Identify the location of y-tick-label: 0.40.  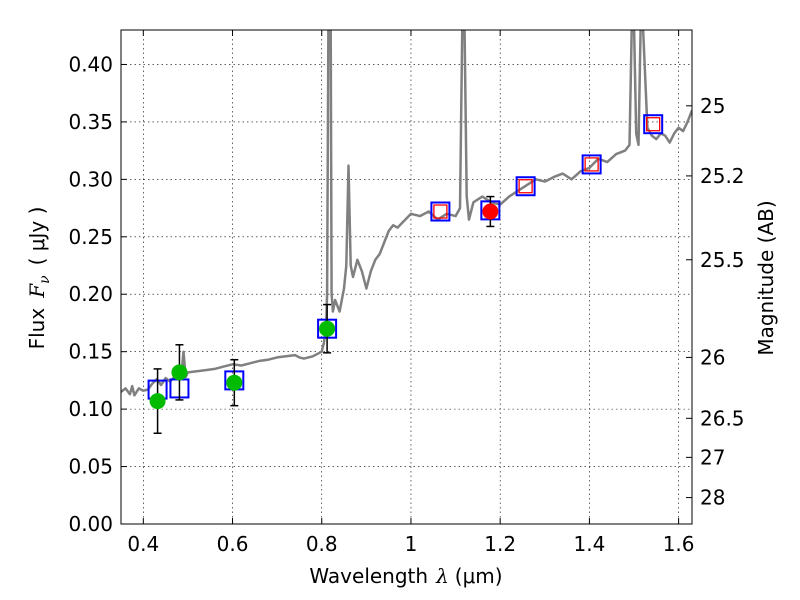
(90, 64).